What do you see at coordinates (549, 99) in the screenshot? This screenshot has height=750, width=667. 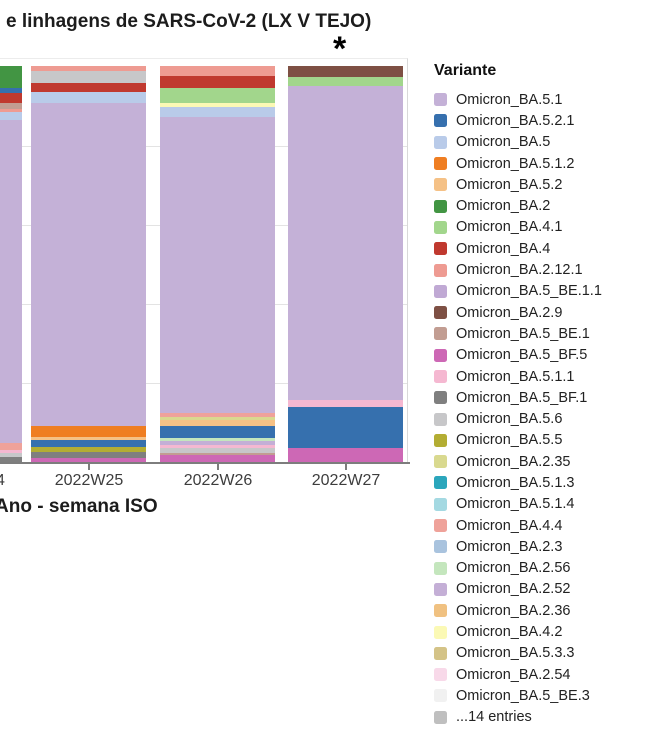 I see `legend-item-Omicron_BA.5.1: Omicron_BA.5.1` at bounding box center [549, 99].